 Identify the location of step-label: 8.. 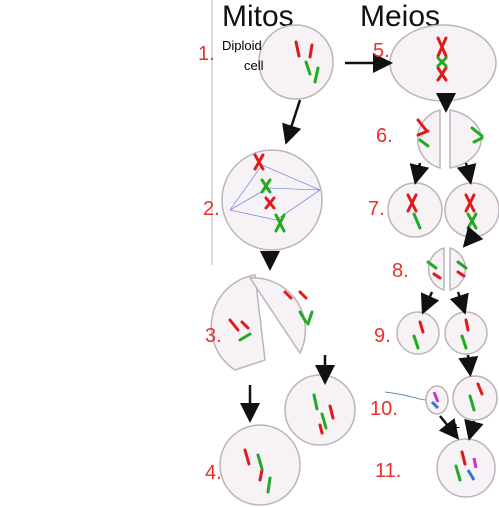
(400, 271).